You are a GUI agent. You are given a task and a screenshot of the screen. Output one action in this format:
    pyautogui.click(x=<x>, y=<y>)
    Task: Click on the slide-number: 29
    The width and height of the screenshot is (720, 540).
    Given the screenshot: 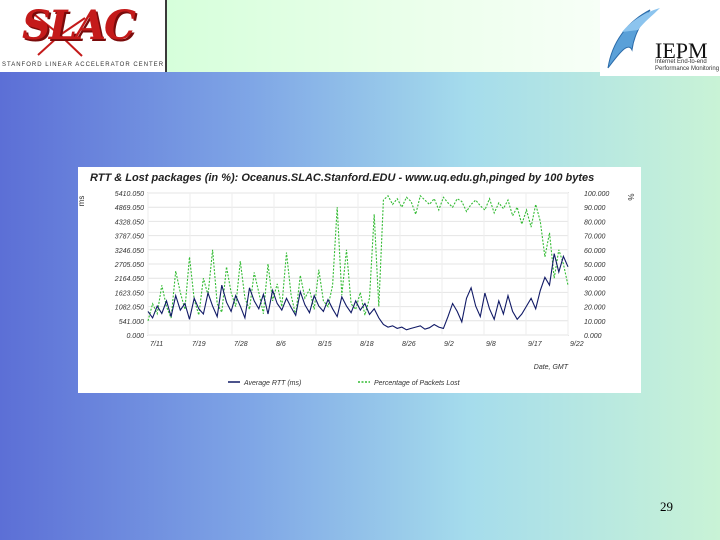 What is the action you would take?
    pyautogui.click(x=666, y=506)
    